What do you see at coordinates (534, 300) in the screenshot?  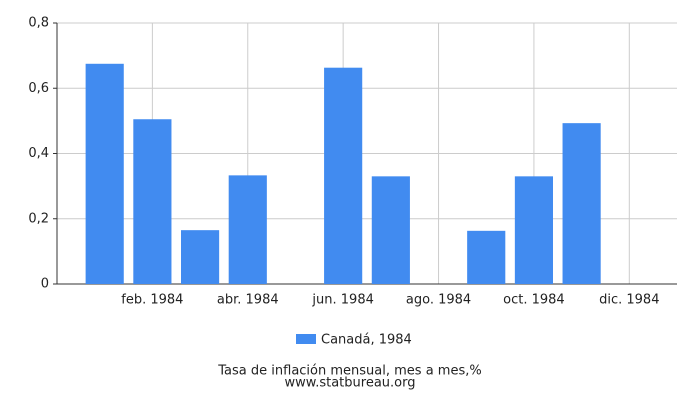 I see `x-tick-label: oct. 1984` at bounding box center [534, 300].